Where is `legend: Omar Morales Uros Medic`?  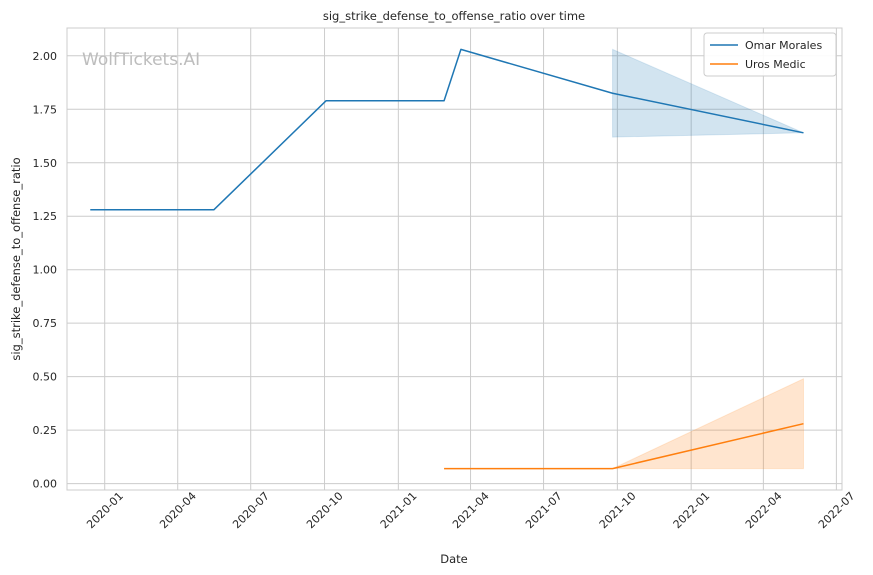
legend: Omar Morales Uros Medic is located at coordinates (770, 54).